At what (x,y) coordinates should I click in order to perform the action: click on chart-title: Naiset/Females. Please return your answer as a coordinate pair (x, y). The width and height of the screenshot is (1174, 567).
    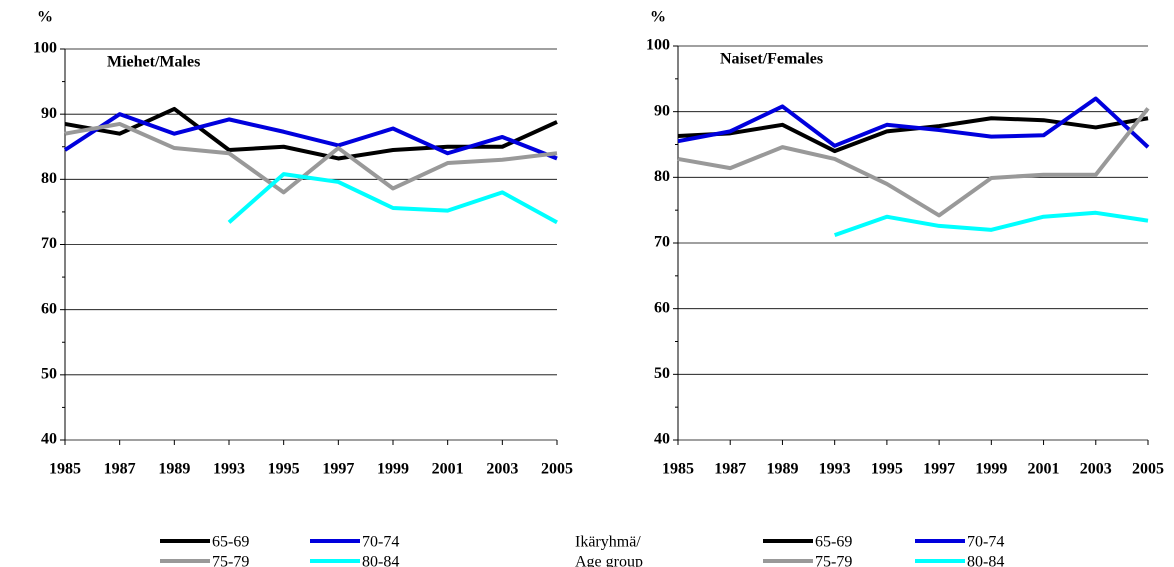
    Looking at the image, I should click on (771, 59).